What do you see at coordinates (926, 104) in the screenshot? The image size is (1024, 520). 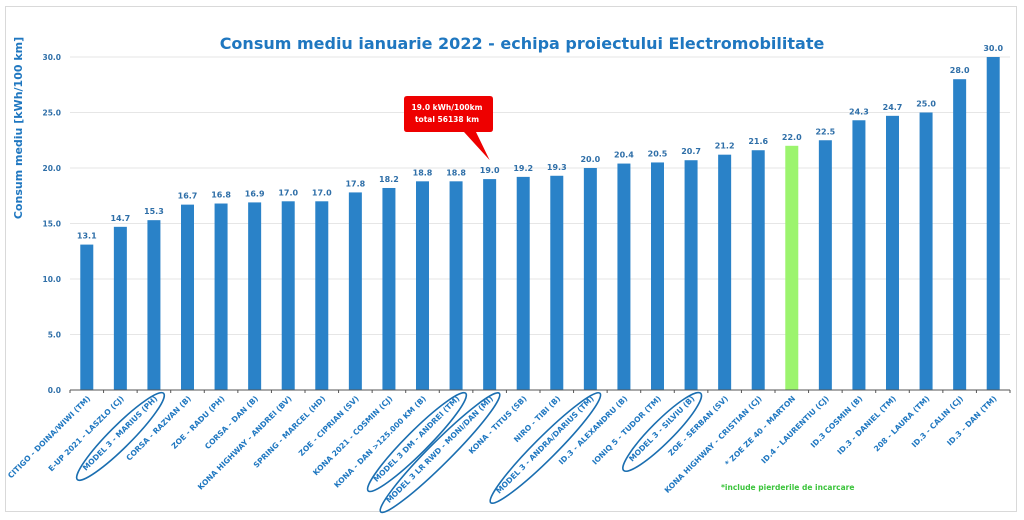 I see `data-label: 25.0` at bounding box center [926, 104].